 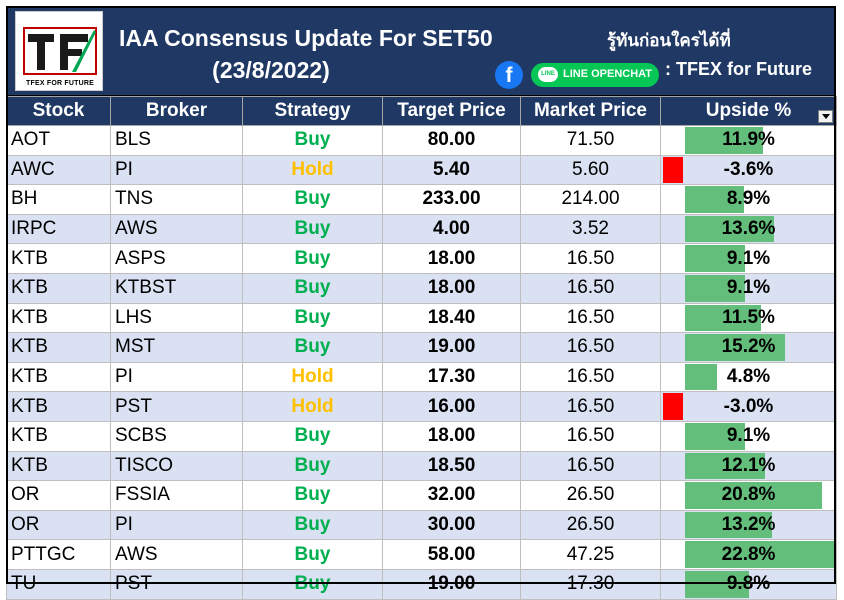 I want to click on table-row: BH TNS Buy 233.00 214.00 8.9%, so click(x=421, y=199).